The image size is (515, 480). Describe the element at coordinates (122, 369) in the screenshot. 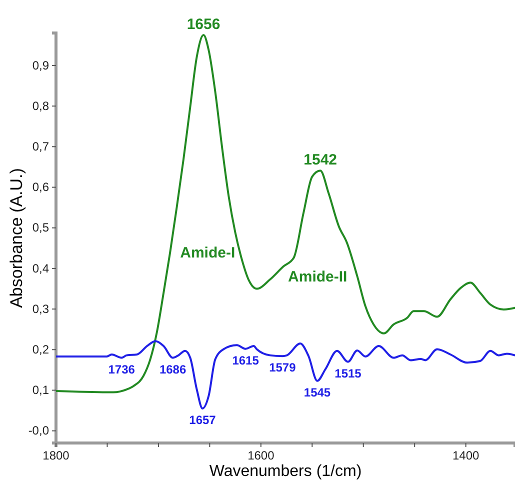

I see `annotation: 1736` at that location.